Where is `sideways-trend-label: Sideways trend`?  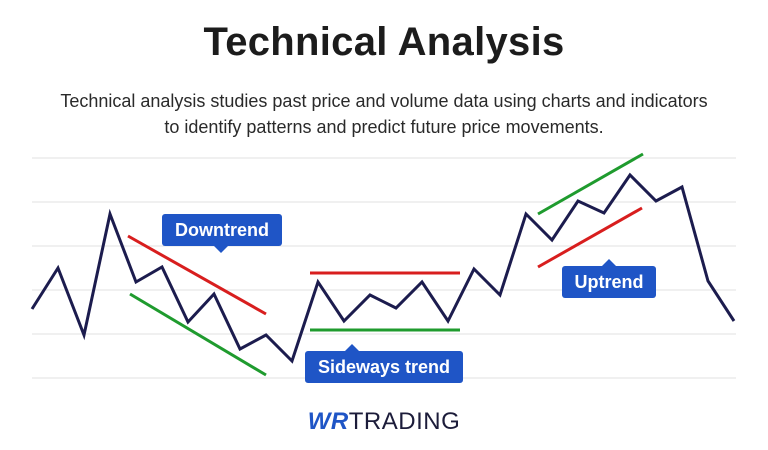
sideways-trend-label: Sideways trend is located at coordinates (384, 363).